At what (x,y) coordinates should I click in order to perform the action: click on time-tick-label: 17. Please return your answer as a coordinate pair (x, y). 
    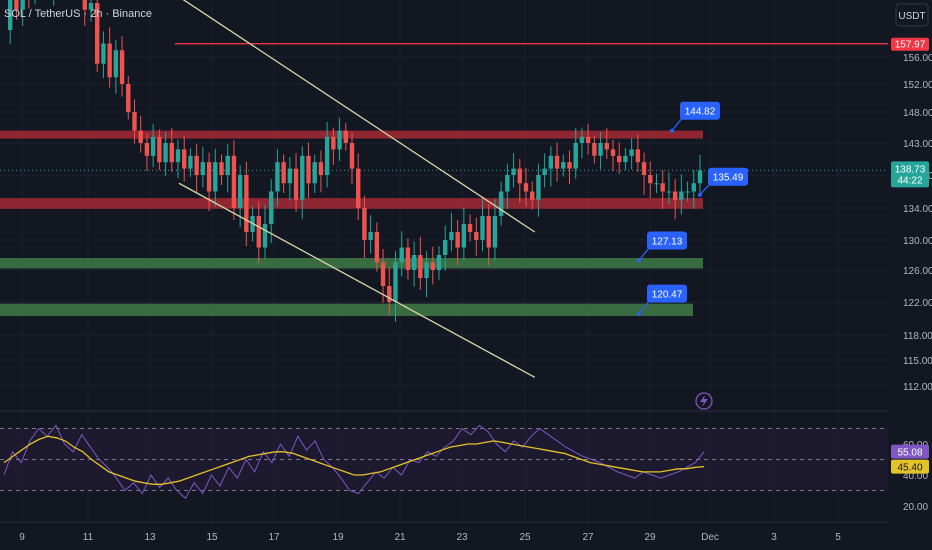
    Looking at the image, I should click on (274, 537).